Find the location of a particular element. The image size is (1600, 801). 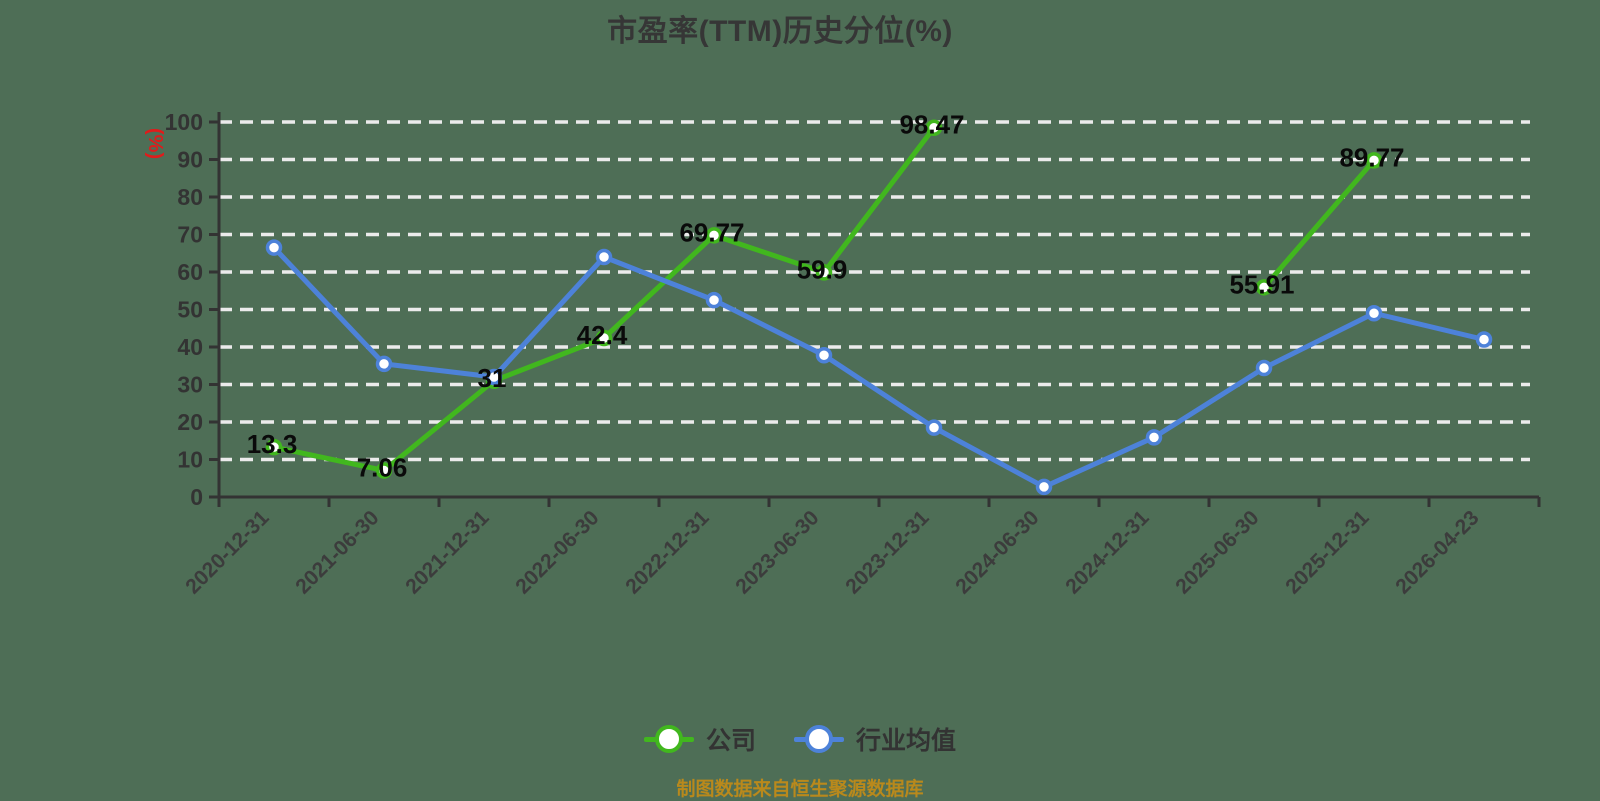

legend-item-industry-average: 行业均值 is located at coordinates (875, 739).